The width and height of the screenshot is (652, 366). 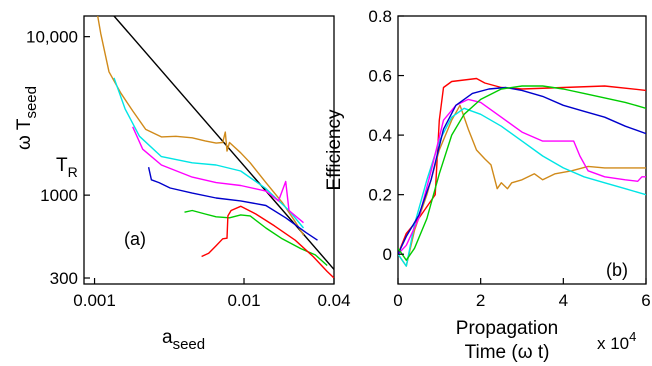 What do you see at coordinates (67, 167) in the screenshot?
I see `panel-a-annotation: TR` at bounding box center [67, 167].